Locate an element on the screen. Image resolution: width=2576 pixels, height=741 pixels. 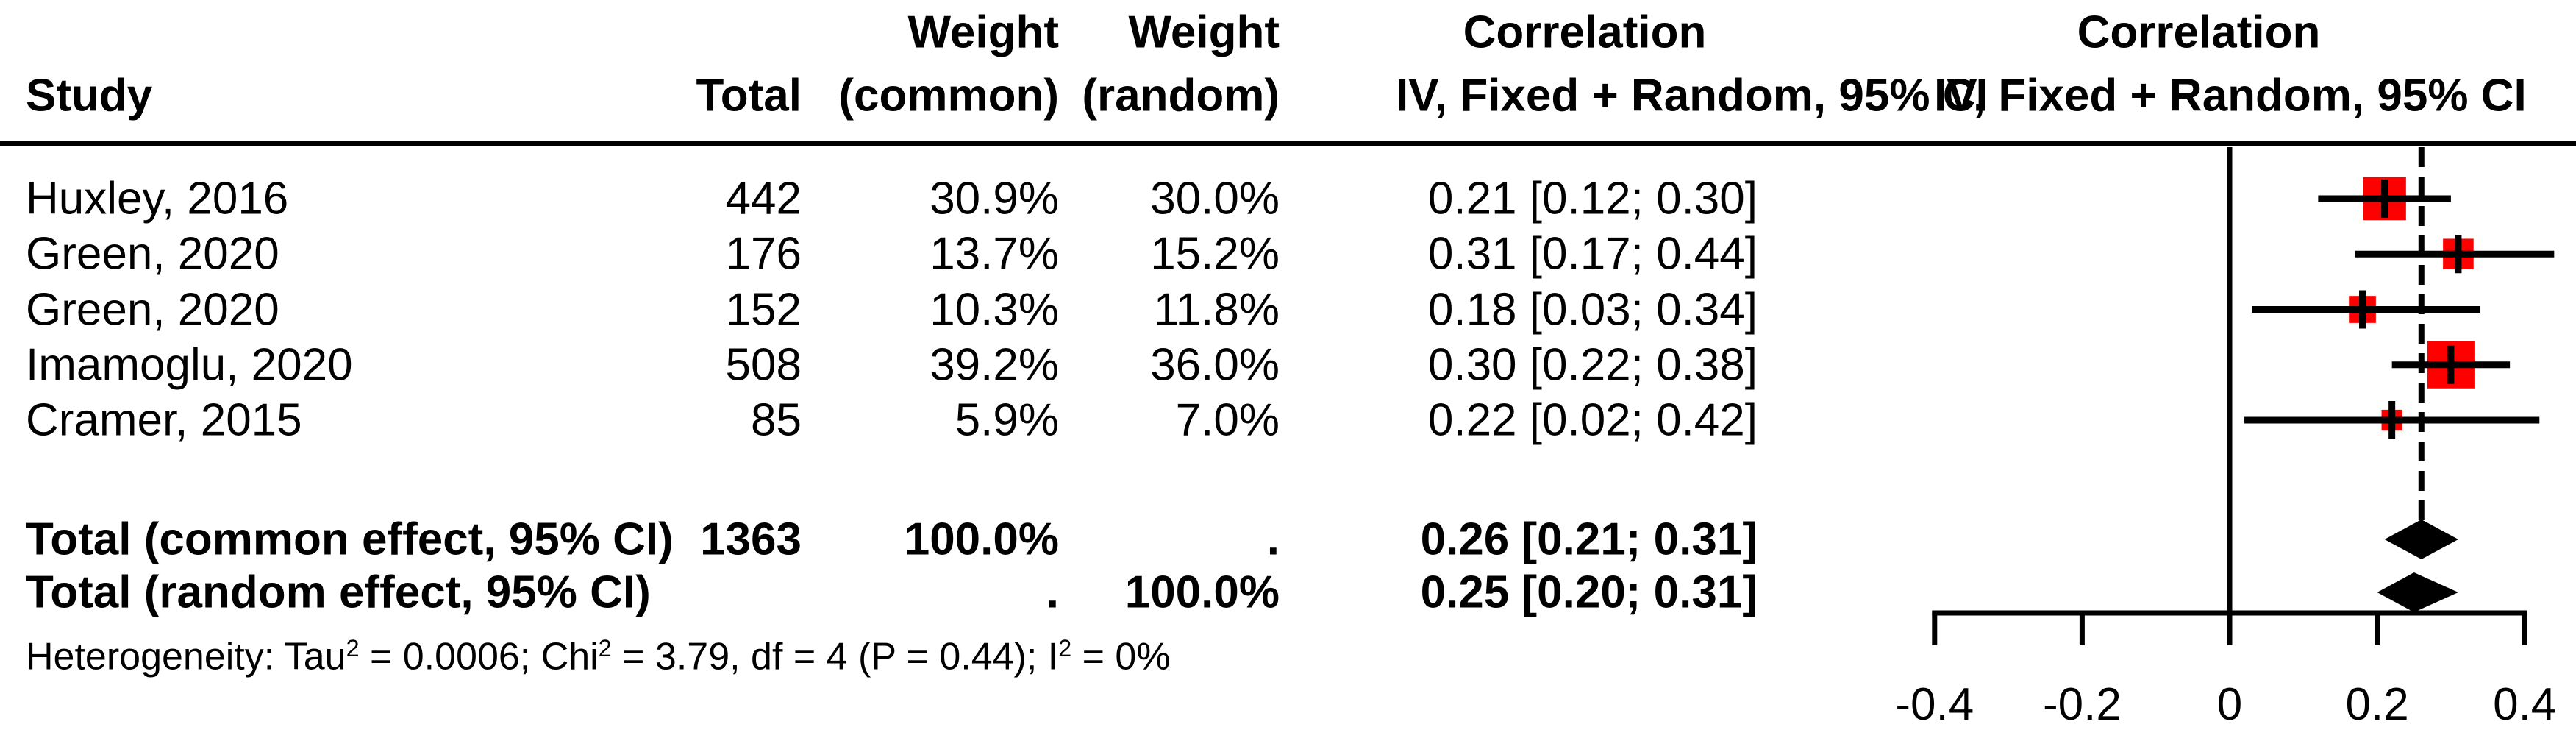
x-axis-tick-label: -0.4 is located at coordinates (1934, 704).